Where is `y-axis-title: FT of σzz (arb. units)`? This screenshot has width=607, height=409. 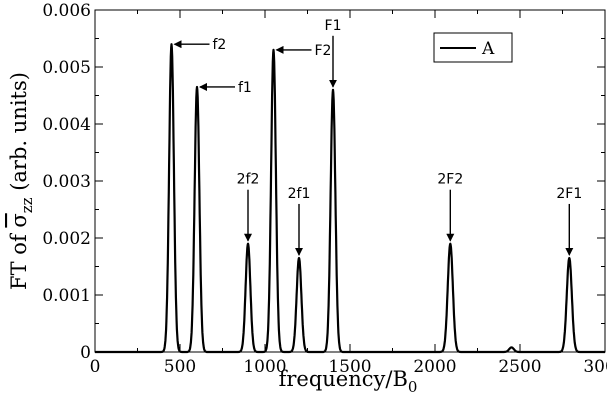 y-axis-title: FT of σzz (arb. units) is located at coordinates (21, 181).